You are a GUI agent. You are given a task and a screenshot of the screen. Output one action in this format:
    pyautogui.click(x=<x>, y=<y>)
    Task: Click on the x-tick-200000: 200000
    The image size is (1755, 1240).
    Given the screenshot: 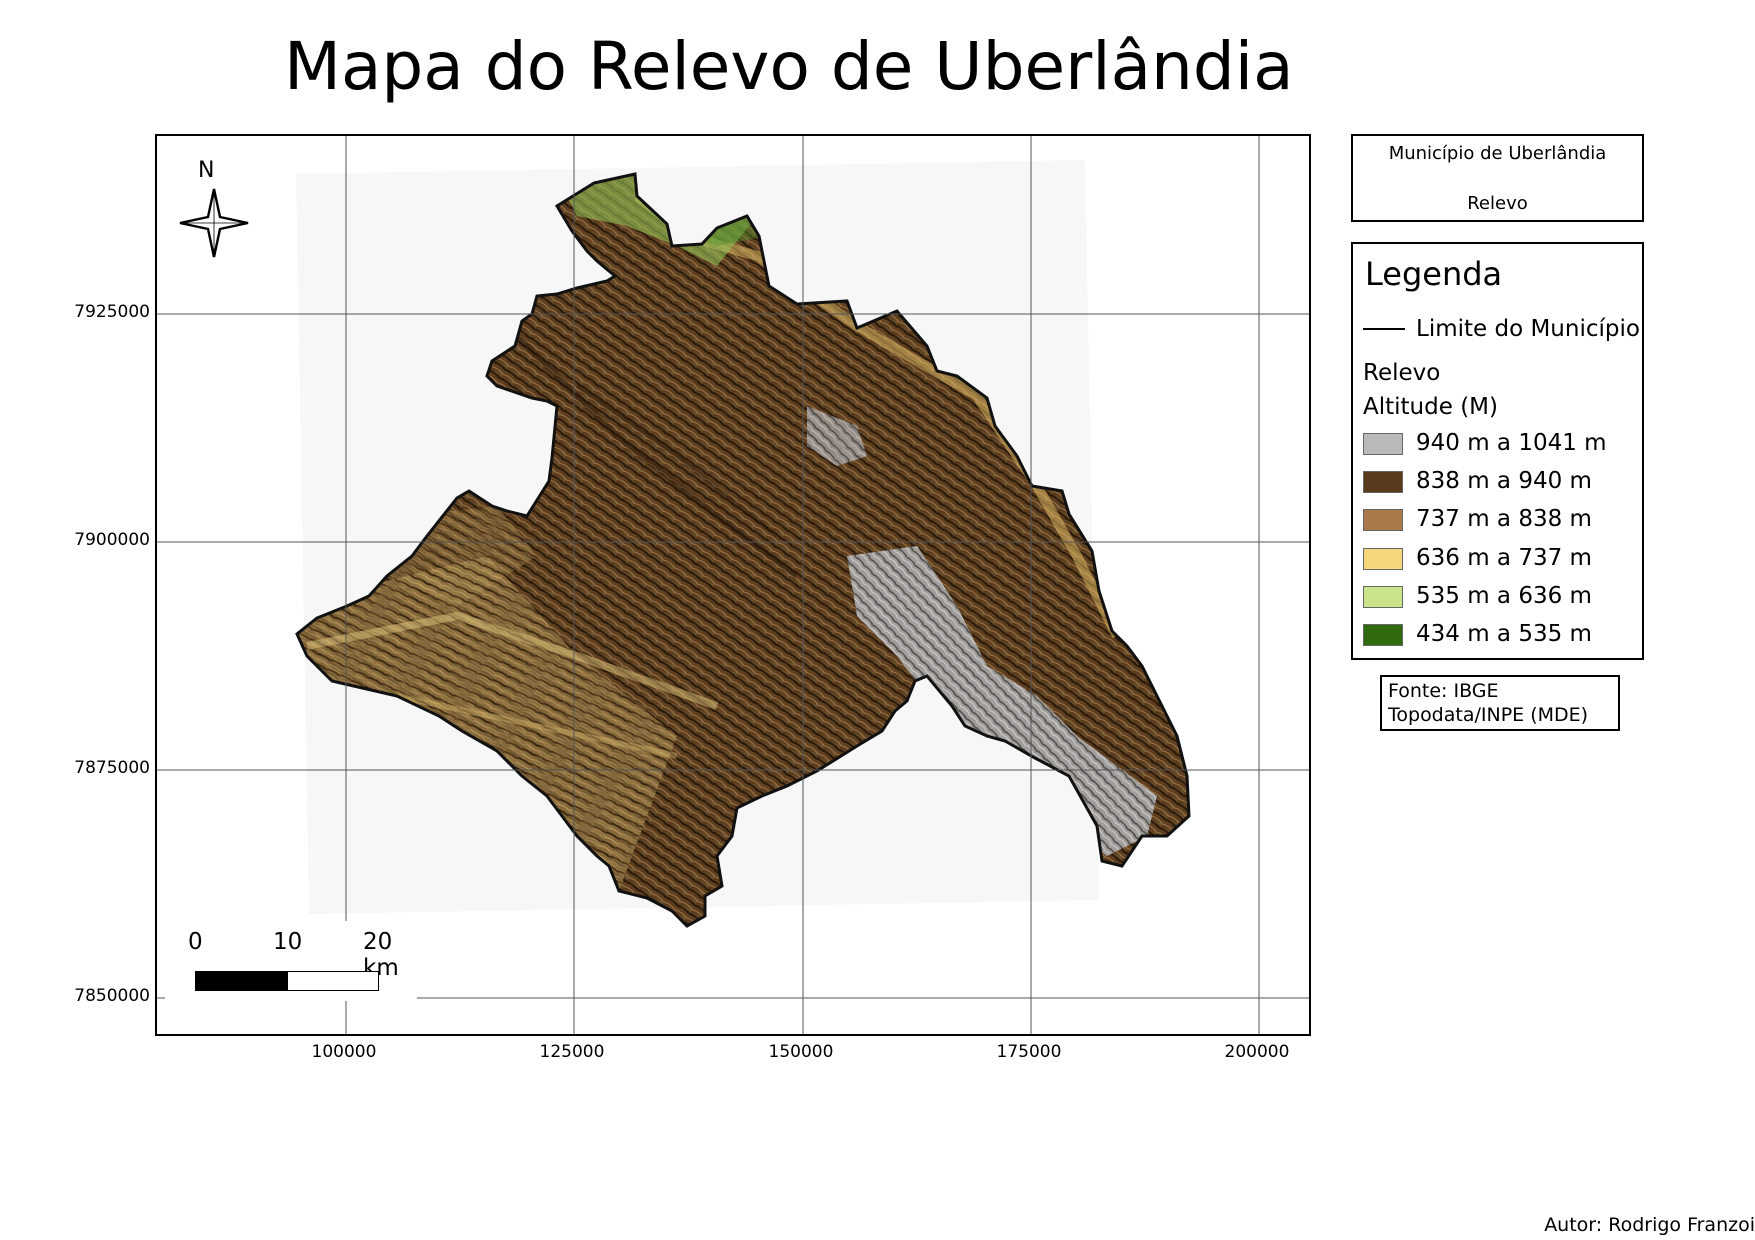 What is the action you would take?
    pyautogui.click(x=1257, y=1052)
    